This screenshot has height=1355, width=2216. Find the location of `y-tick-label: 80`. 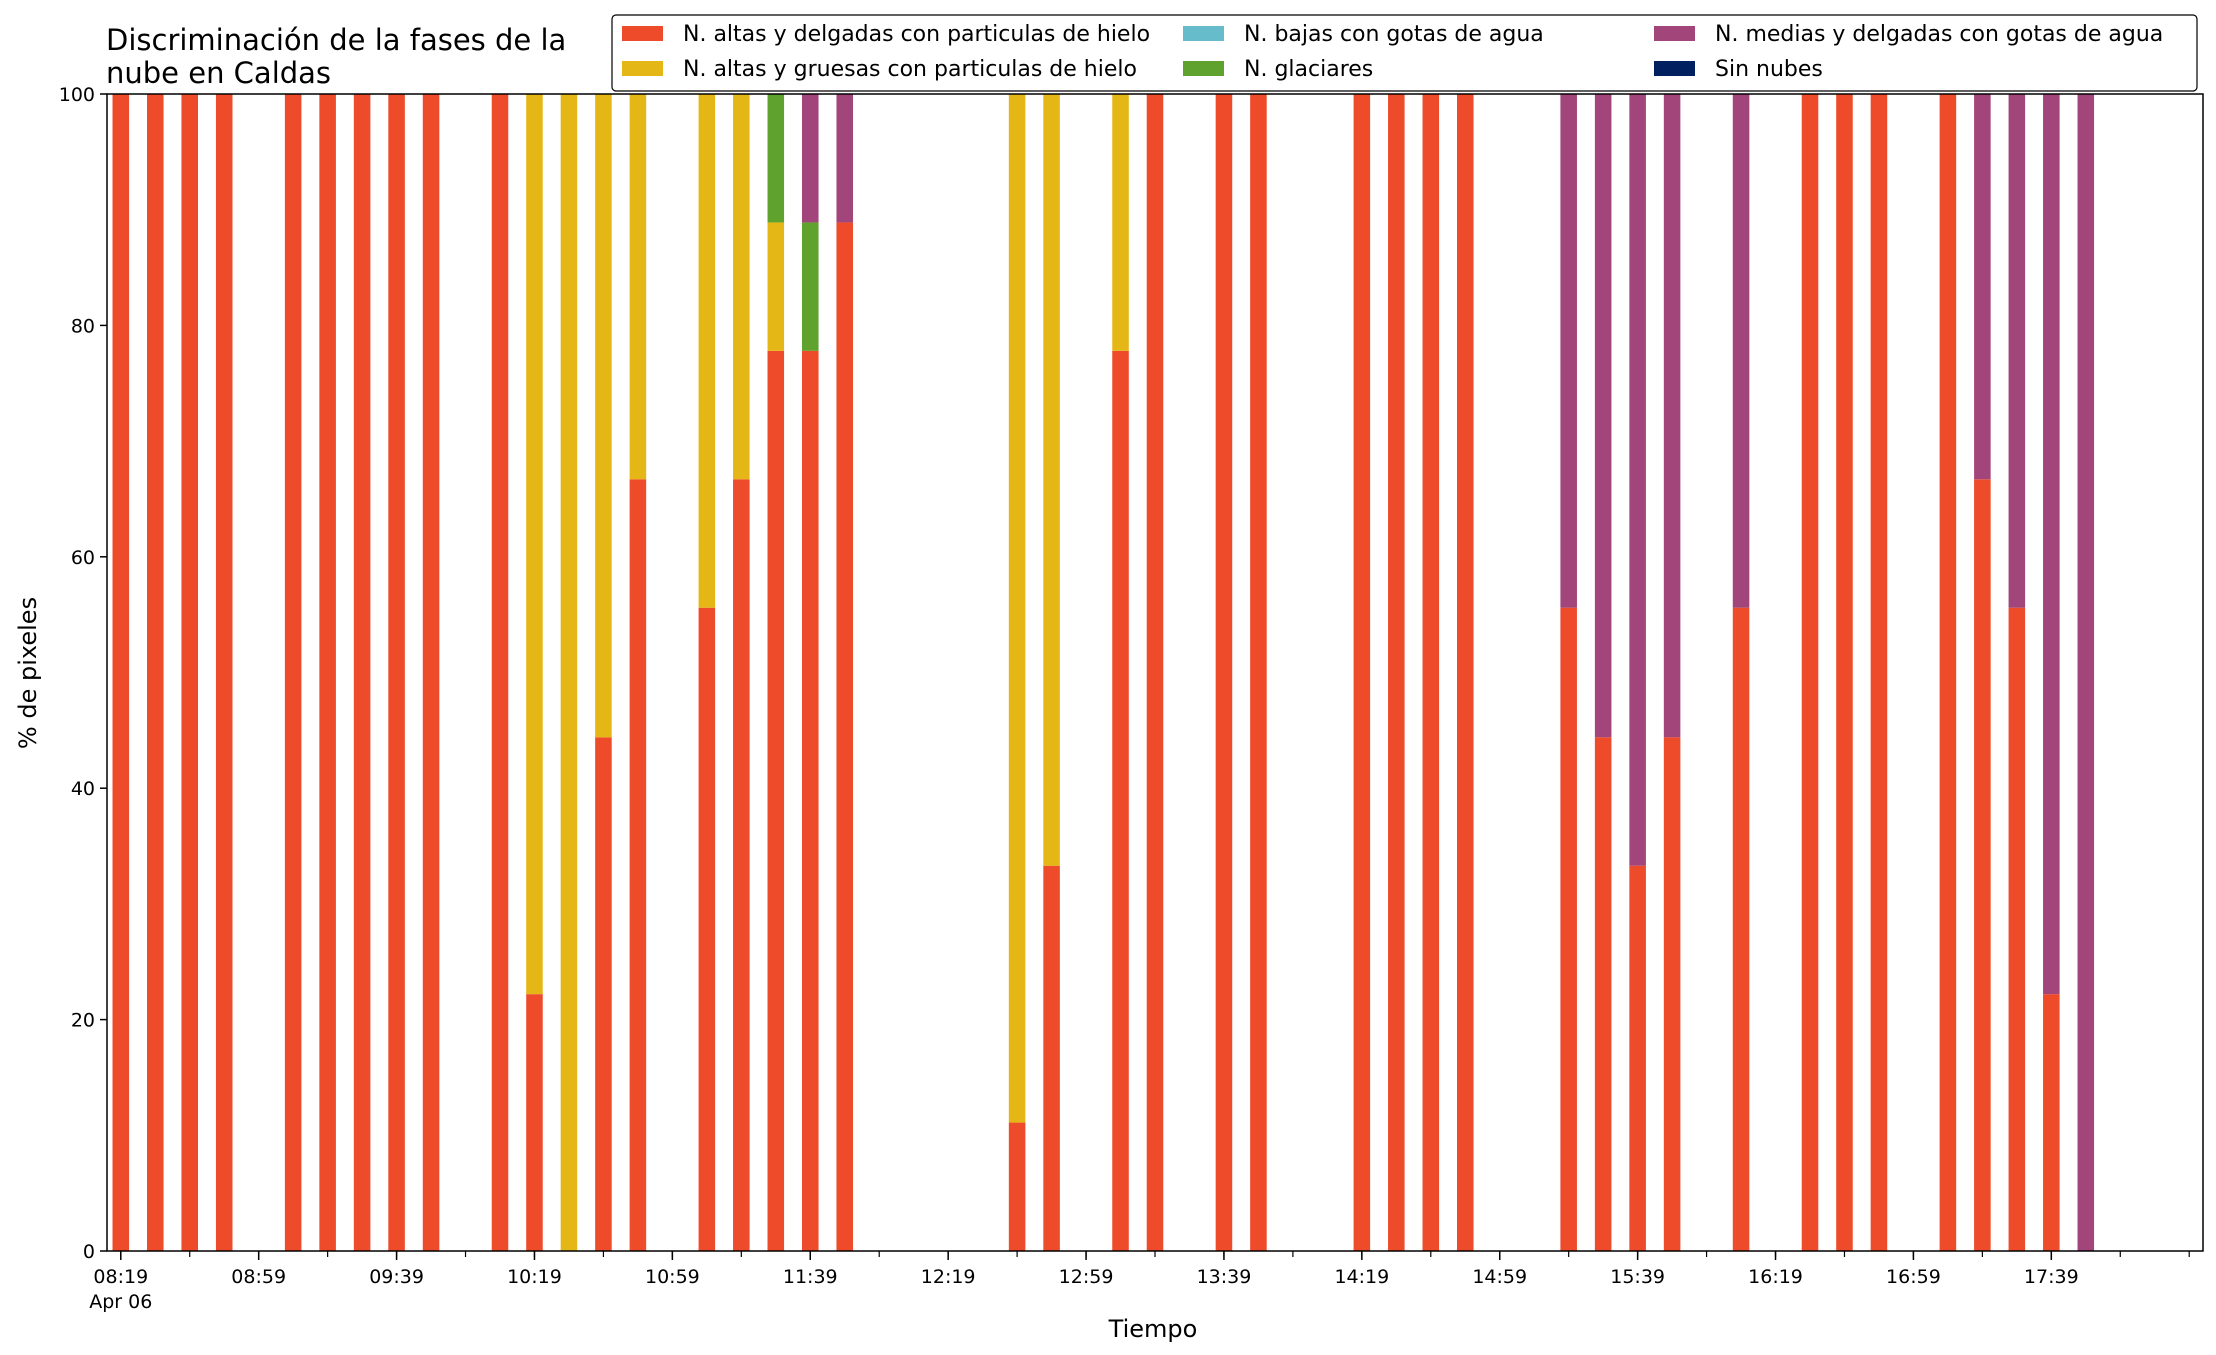

y-tick-label: 80 is located at coordinates (83, 326).